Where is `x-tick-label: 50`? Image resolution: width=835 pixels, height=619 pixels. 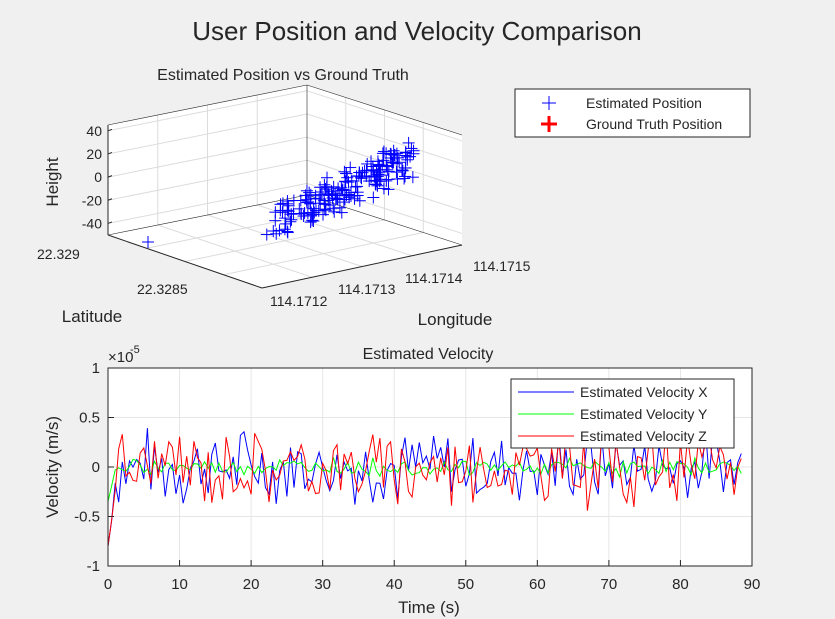
x-tick-label: 50 is located at coordinates (465, 584).